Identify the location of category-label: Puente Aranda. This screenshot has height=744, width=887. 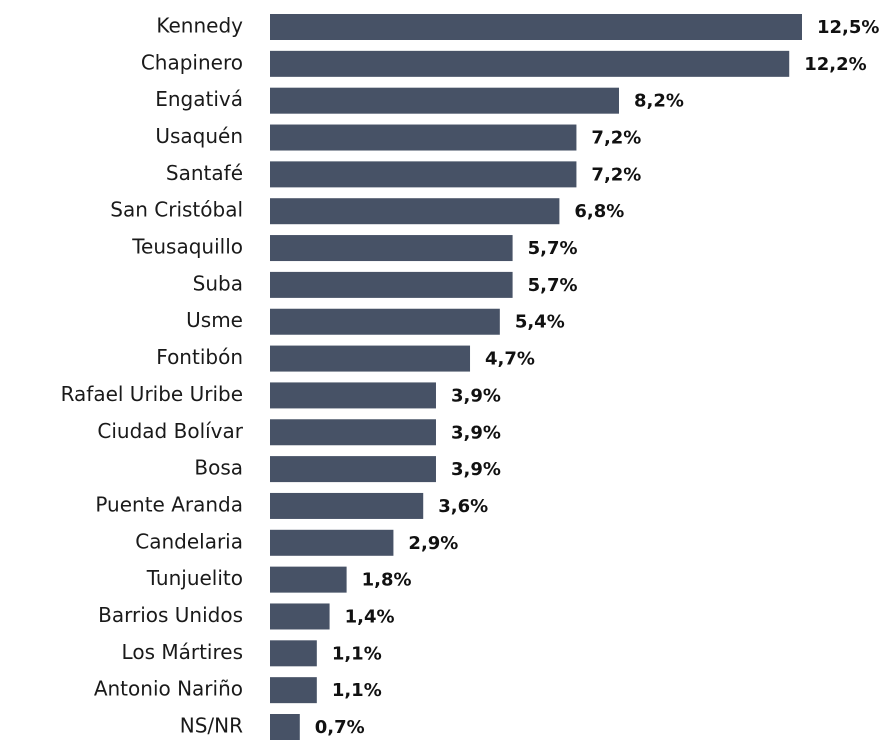
(169, 504).